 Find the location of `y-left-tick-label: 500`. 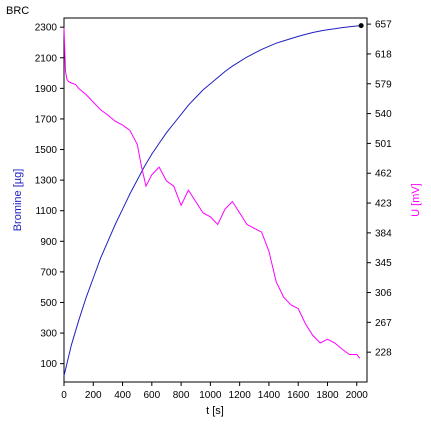

y-left-tick-label: 500 is located at coordinates (48, 303).